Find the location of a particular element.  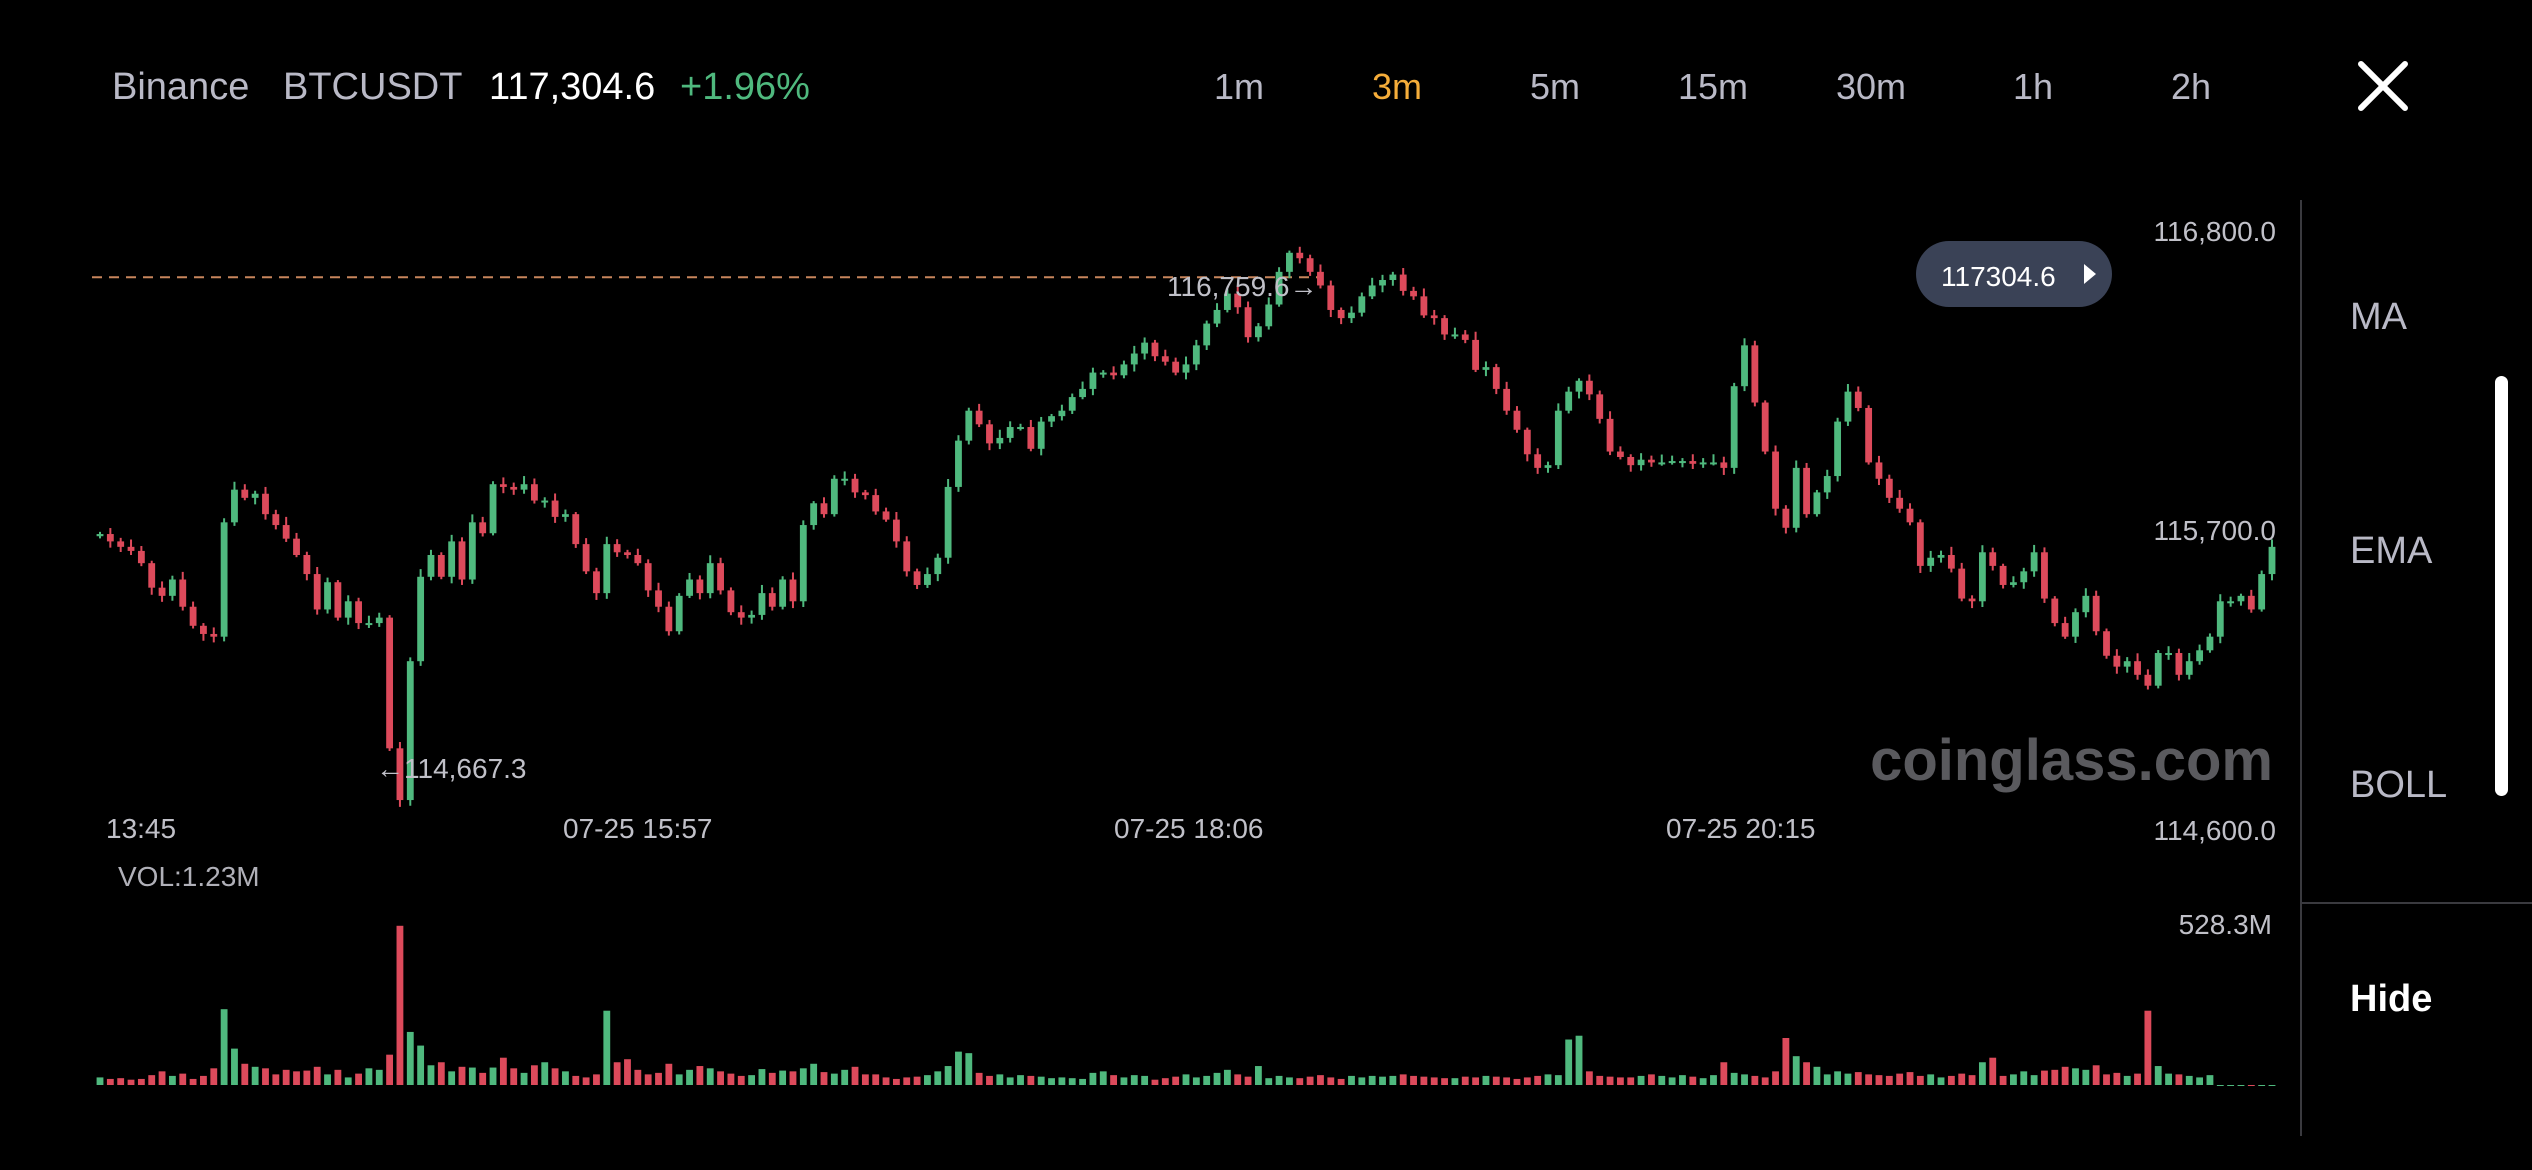

current-price-tag: 117304.6 is located at coordinates (2014, 274).